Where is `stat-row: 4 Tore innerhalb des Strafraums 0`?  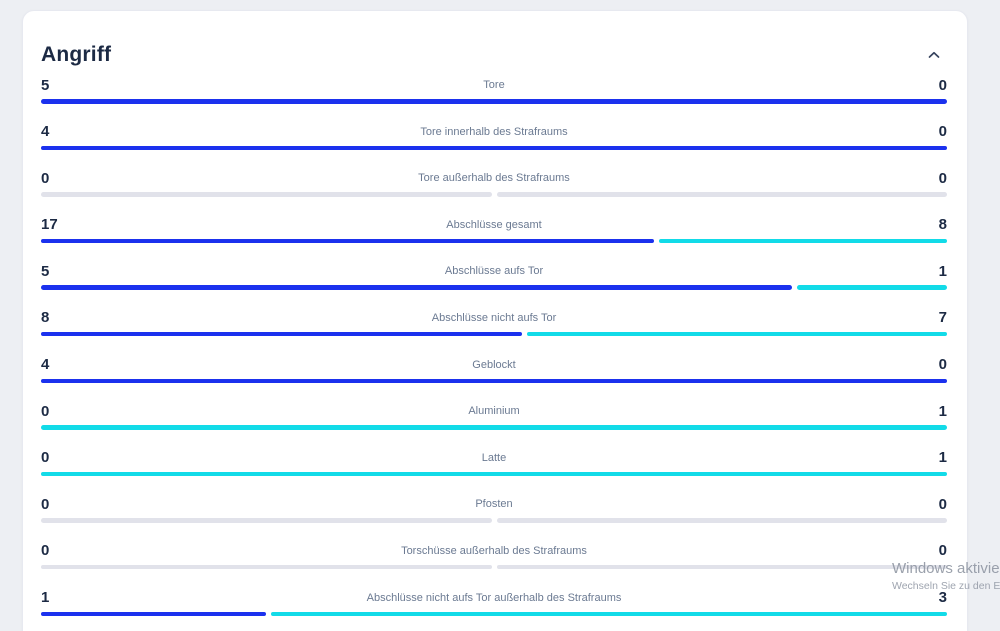 stat-row: 4 Tore innerhalb des Strafraums 0 is located at coordinates (494, 145).